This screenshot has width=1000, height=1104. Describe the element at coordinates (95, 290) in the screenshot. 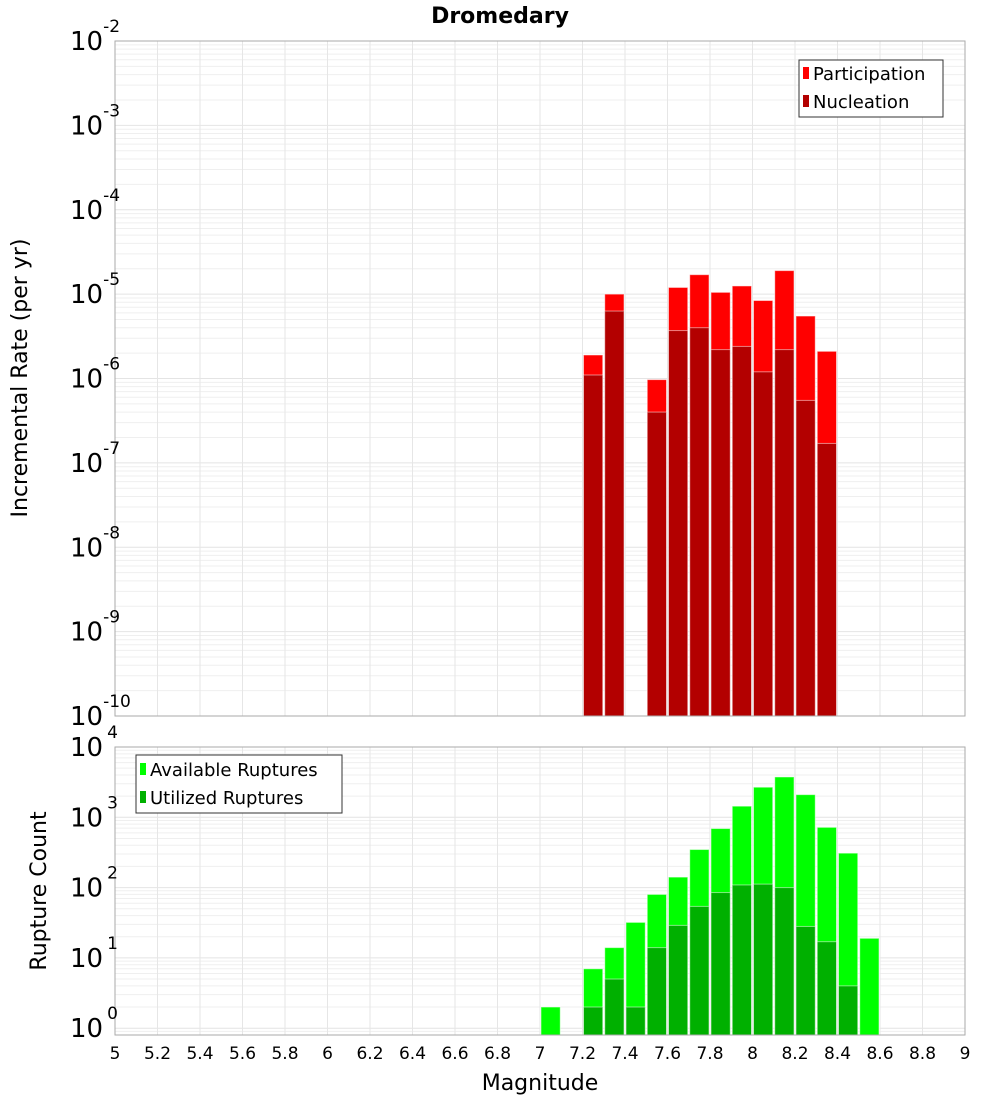

I see `y-tick-label: 10⁻⁵` at that location.